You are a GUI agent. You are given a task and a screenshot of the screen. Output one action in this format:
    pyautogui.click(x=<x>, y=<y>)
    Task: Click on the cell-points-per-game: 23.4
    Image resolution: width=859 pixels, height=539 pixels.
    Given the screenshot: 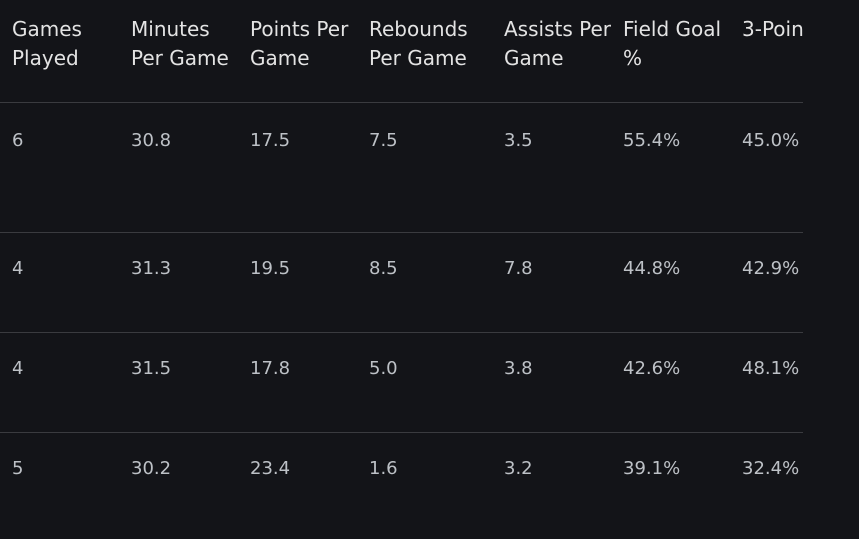 What is the action you would take?
    pyautogui.click(x=270, y=468)
    